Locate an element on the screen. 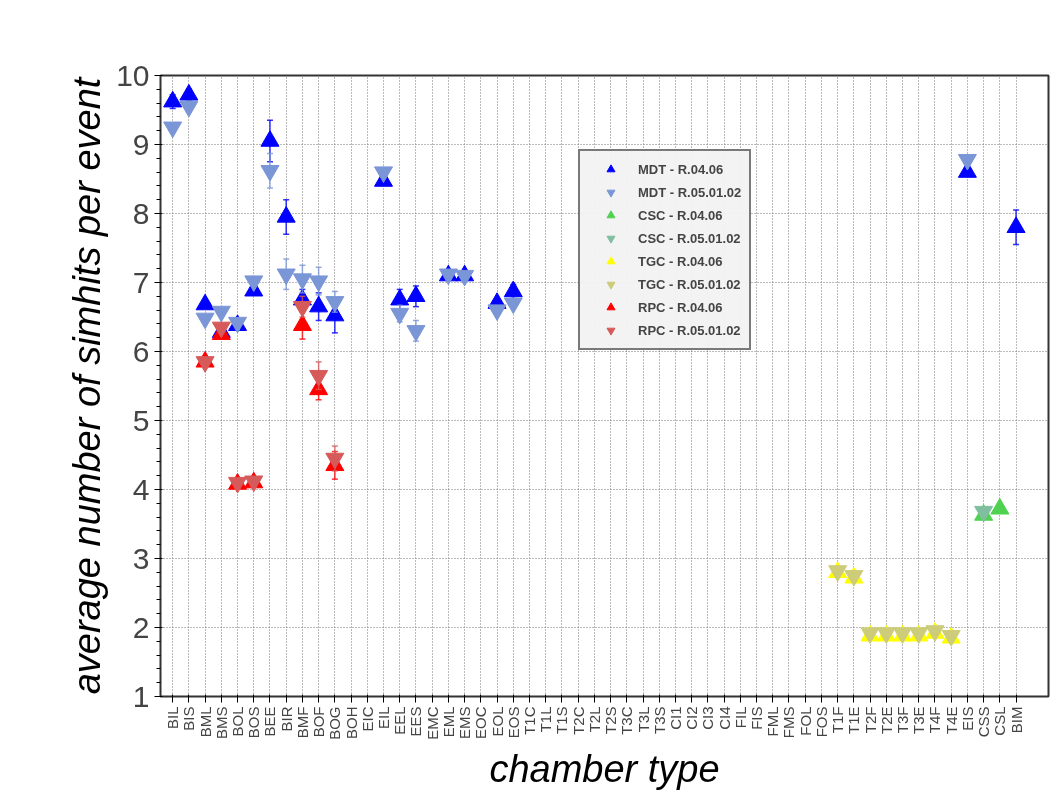 This screenshot has width=1050, height=796. y-tick-label: 5 is located at coordinates (141, 420).